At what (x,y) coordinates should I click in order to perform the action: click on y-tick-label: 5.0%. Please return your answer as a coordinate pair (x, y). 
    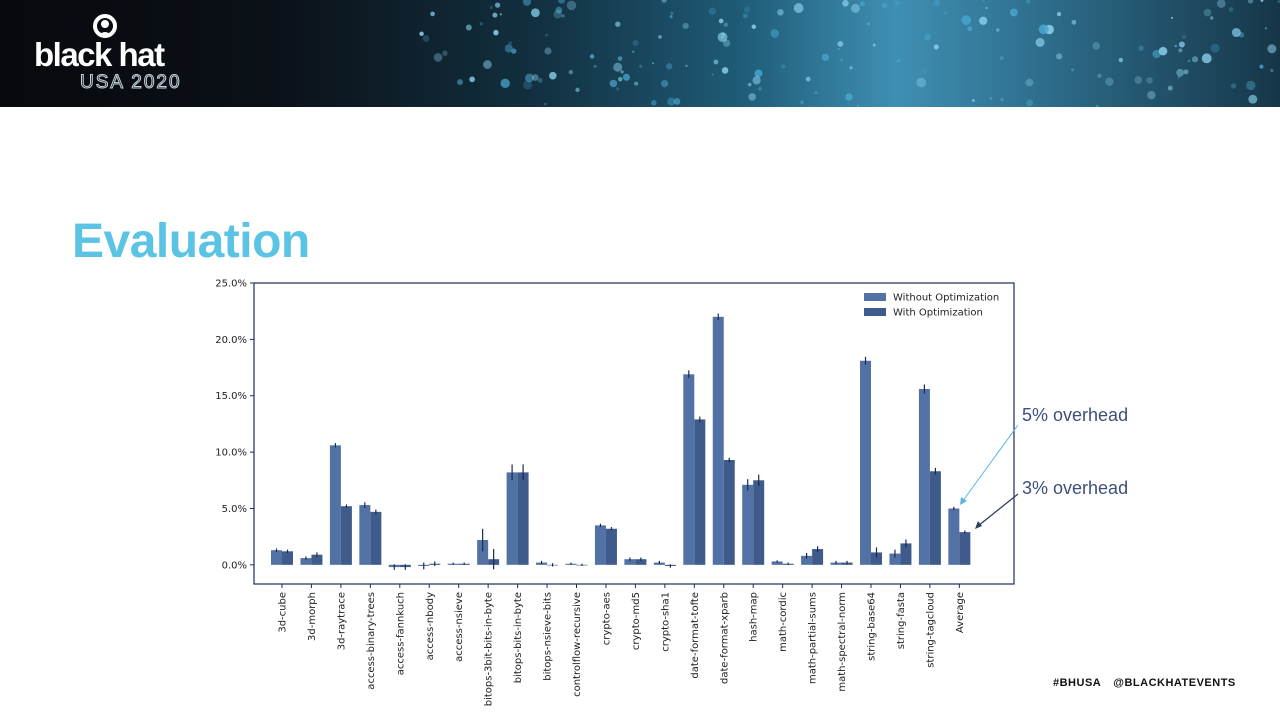
    Looking at the image, I should click on (234, 509).